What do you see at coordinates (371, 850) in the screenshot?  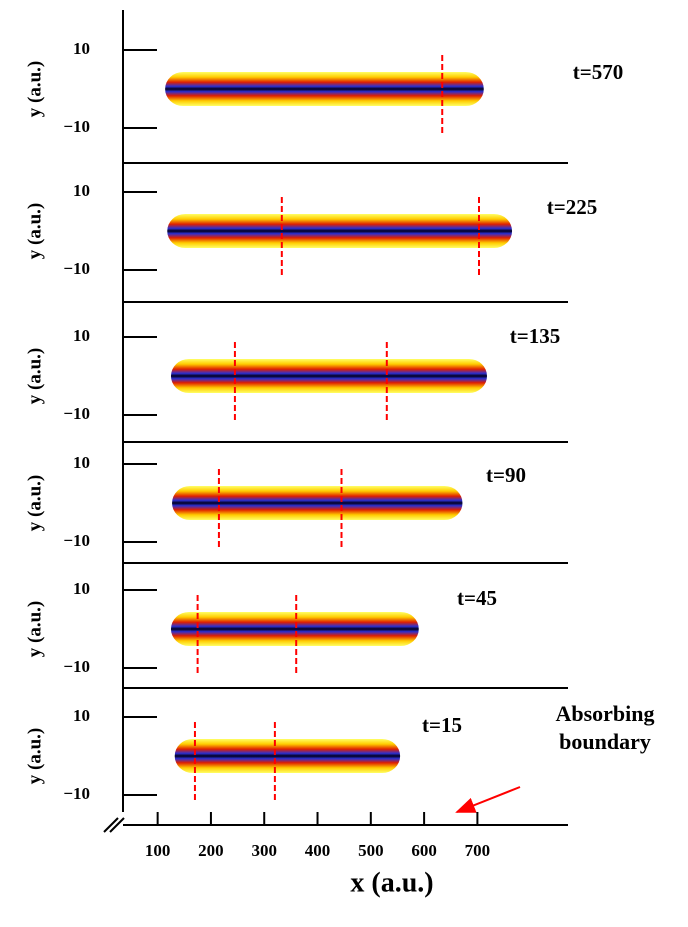 I see `x-tick-label: 500` at bounding box center [371, 850].